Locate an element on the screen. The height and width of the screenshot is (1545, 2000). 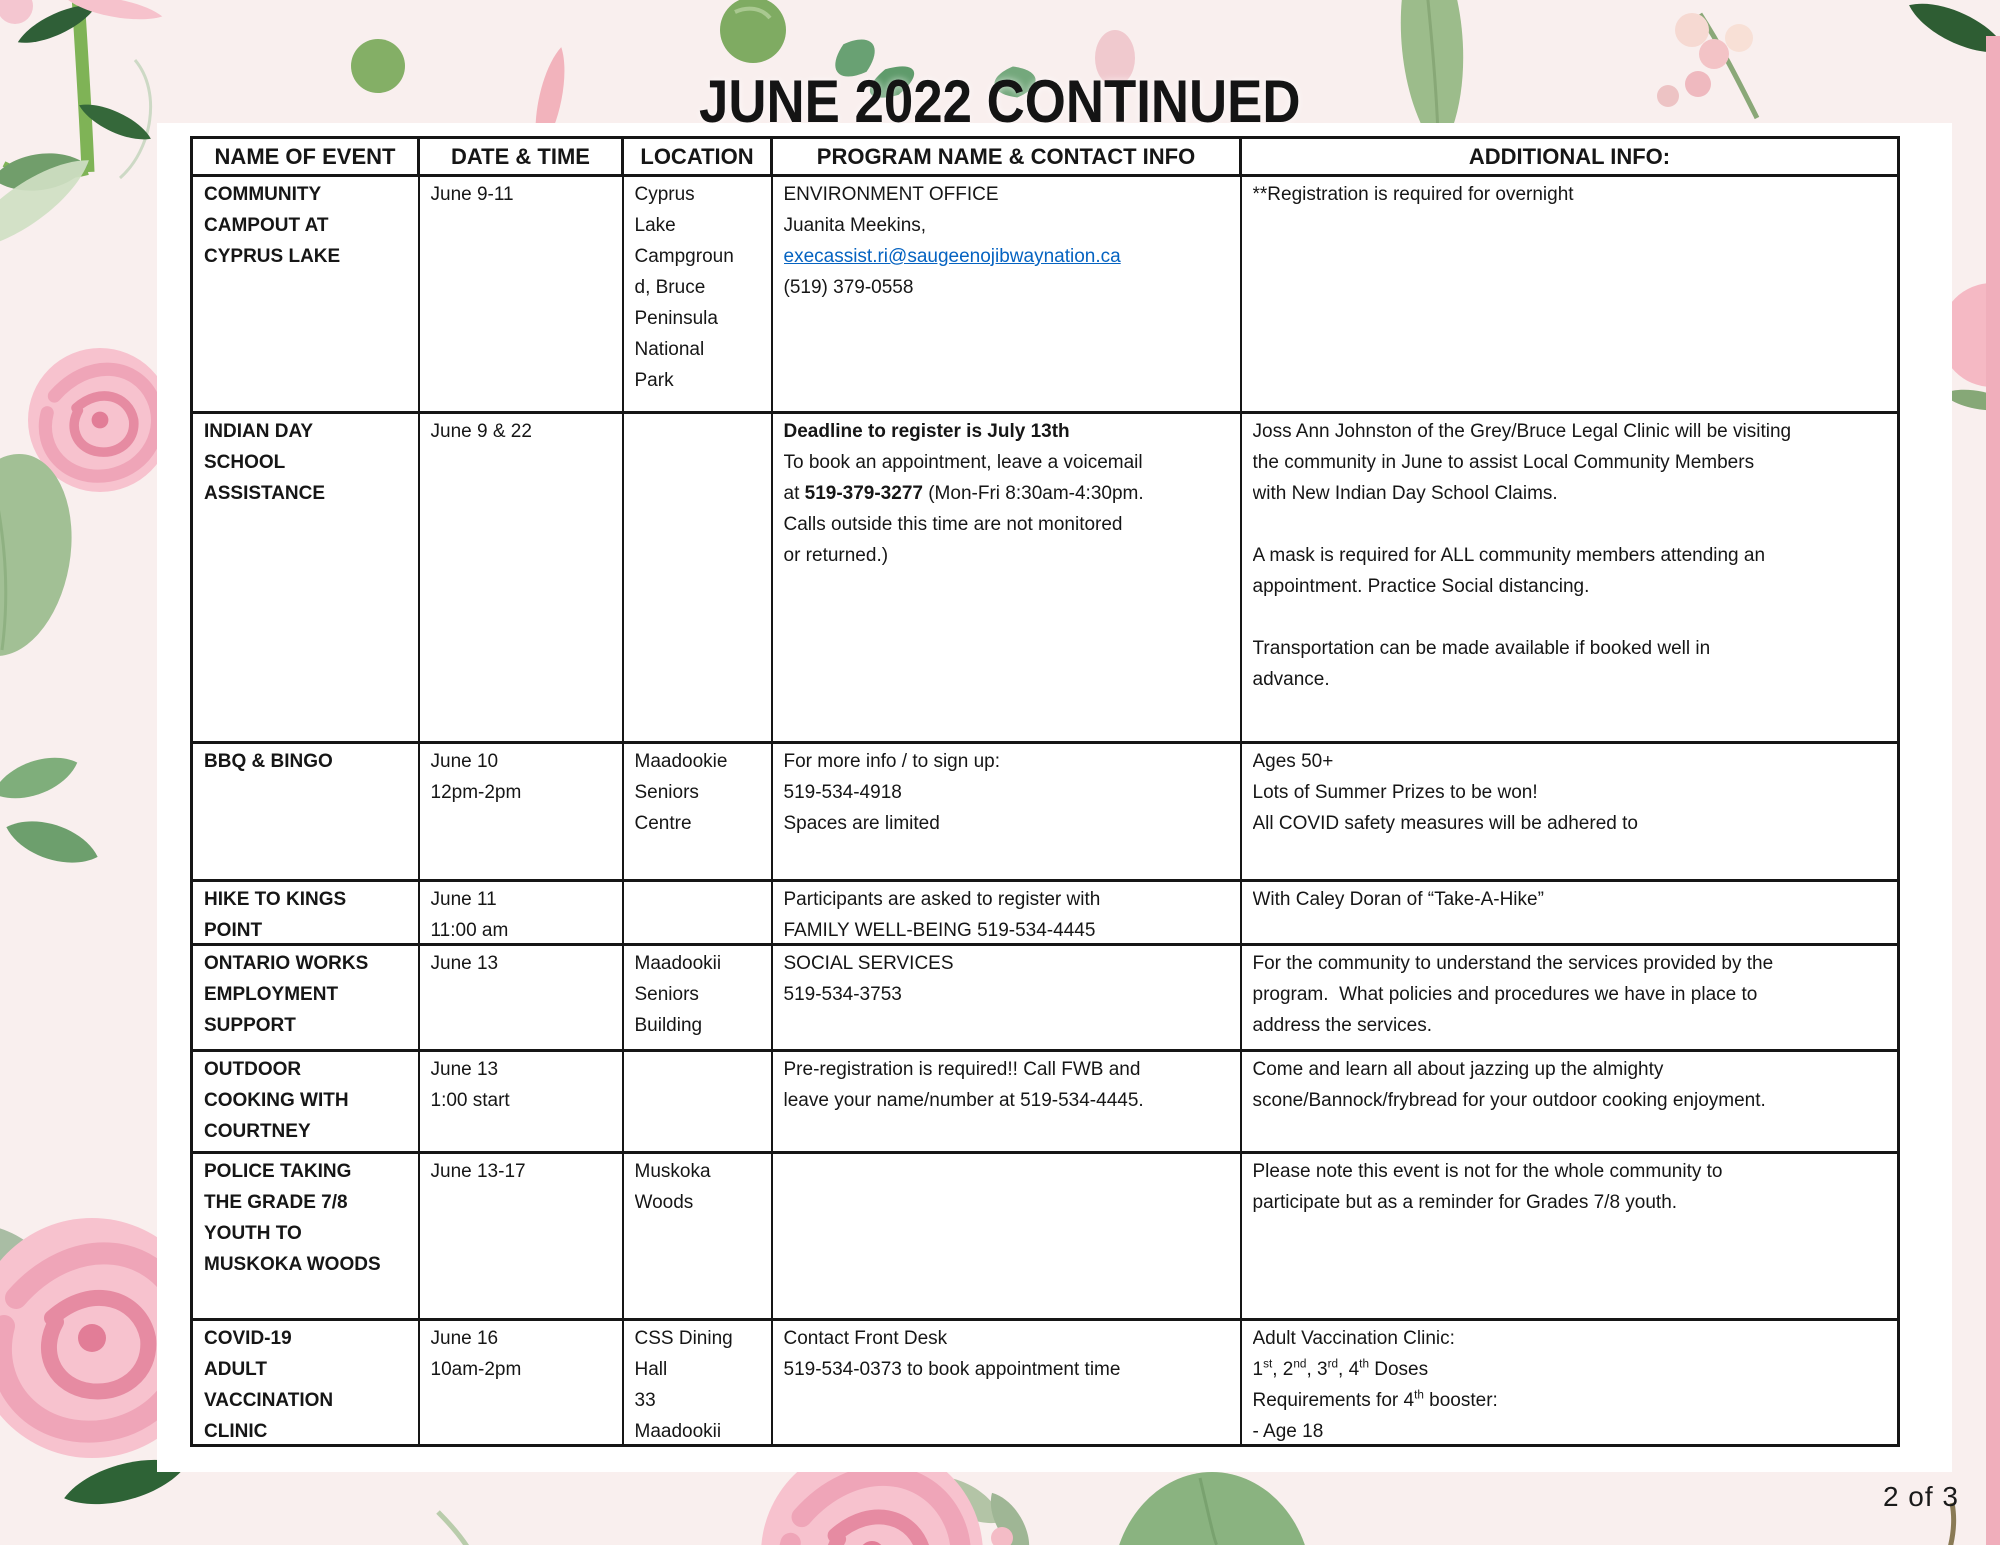
text-line: Maadookii is located at coordinates (699, 1430).